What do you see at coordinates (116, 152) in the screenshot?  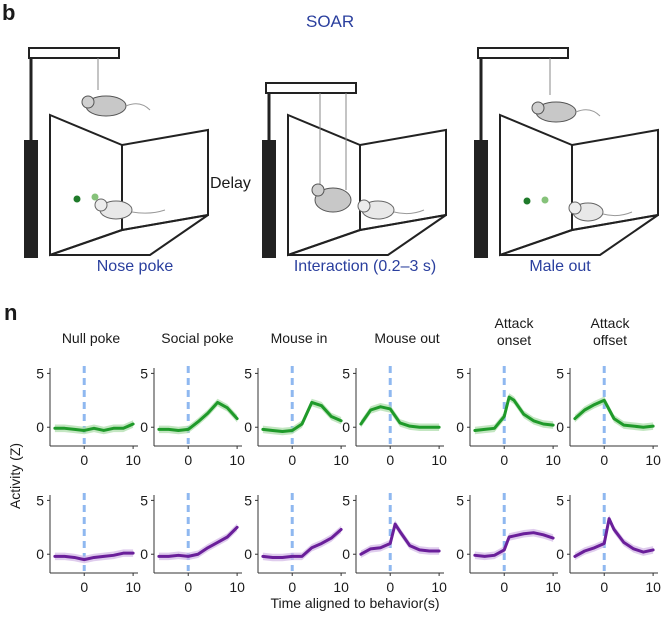 I see `arena-nose-poke` at bounding box center [116, 152].